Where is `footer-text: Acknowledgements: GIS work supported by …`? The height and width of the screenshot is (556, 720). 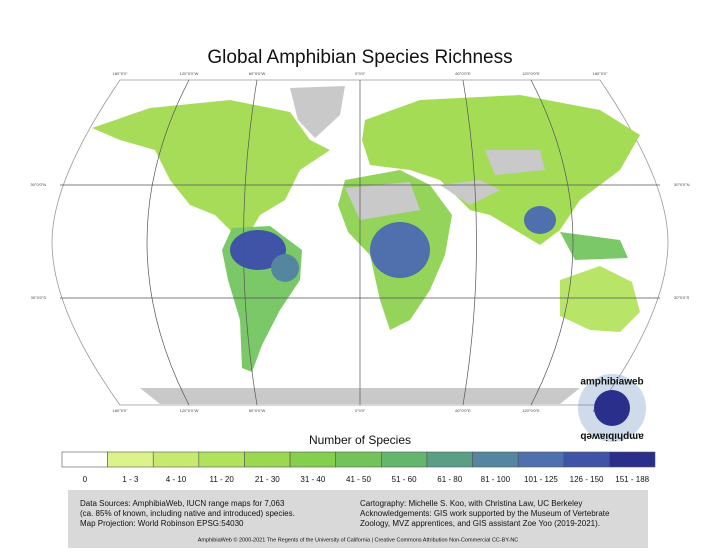
footer-text: Acknowledgements: GIS work supported by … is located at coordinates (485, 513).